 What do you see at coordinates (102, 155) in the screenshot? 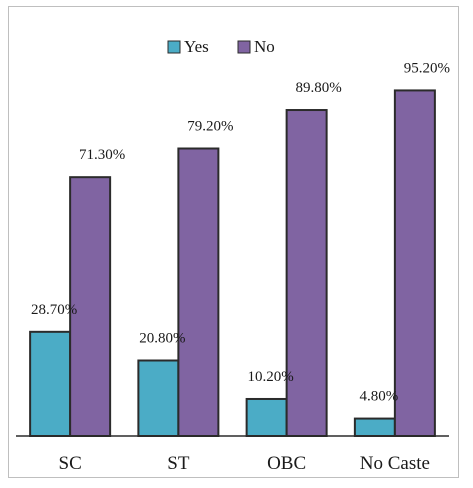
I see `data-label-no-sc: 71.30%` at bounding box center [102, 155].